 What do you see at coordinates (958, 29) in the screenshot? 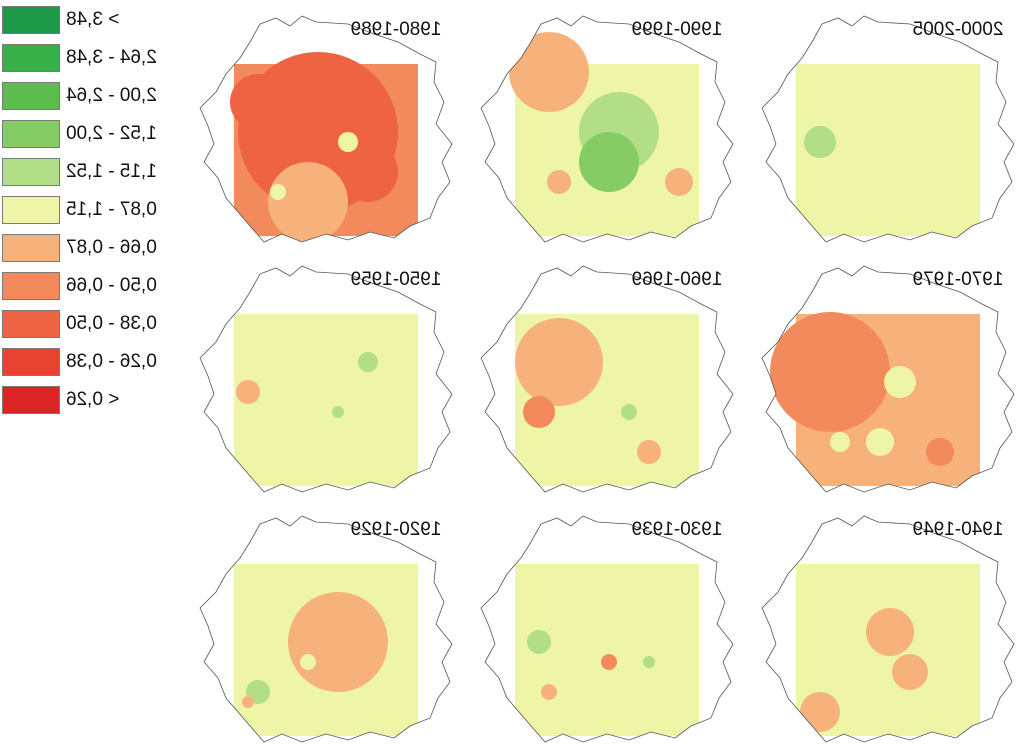
I see `map-title: 2000-2005` at bounding box center [958, 29].